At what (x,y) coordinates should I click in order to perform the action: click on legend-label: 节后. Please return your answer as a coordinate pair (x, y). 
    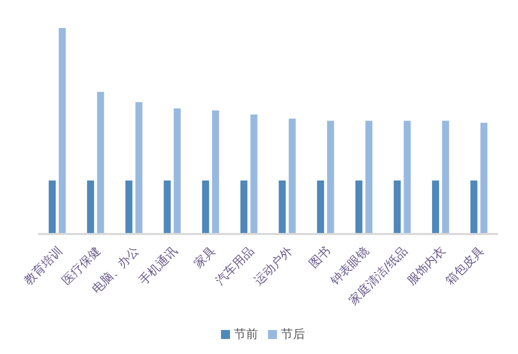
    Looking at the image, I should click on (293, 334).